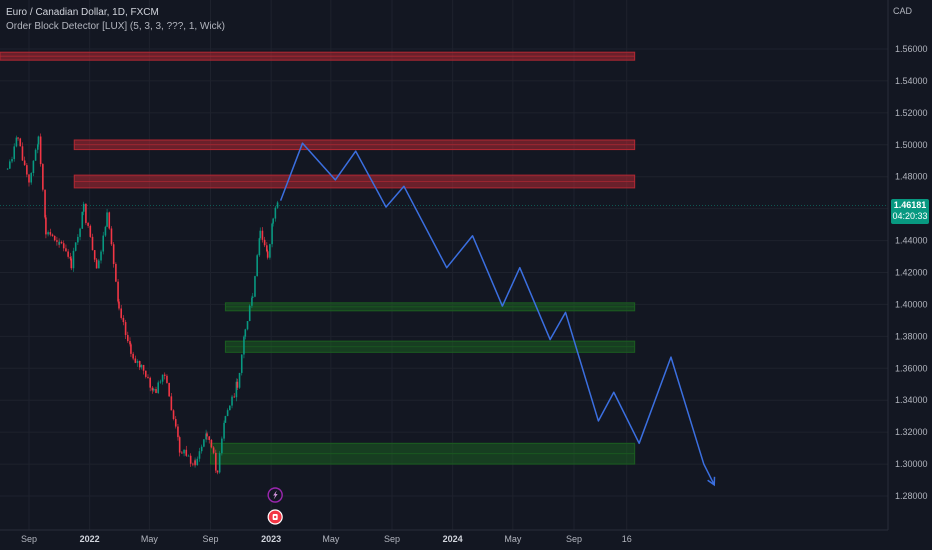 This screenshot has width=932, height=550. What do you see at coordinates (711, 481) in the screenshot?
I see `projection-arrowhead` at bounding box center [711, 481].